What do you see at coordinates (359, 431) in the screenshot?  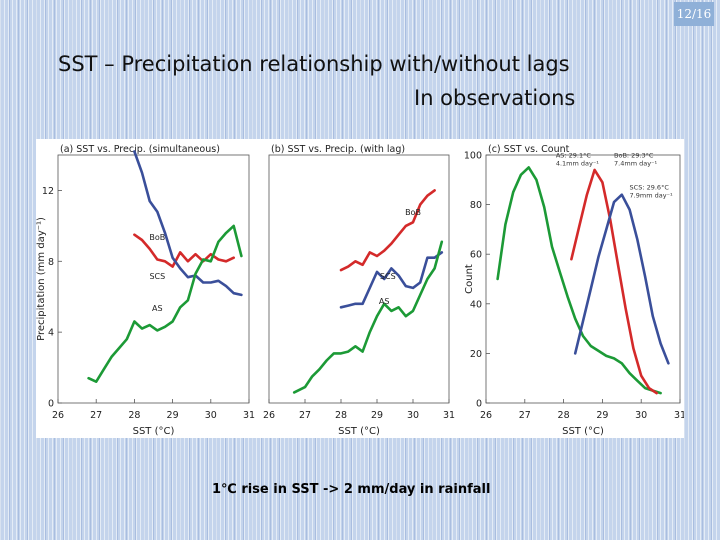 I see `panel-2-x-axis-label: SST (°C)` at bounding box center [359, 431].